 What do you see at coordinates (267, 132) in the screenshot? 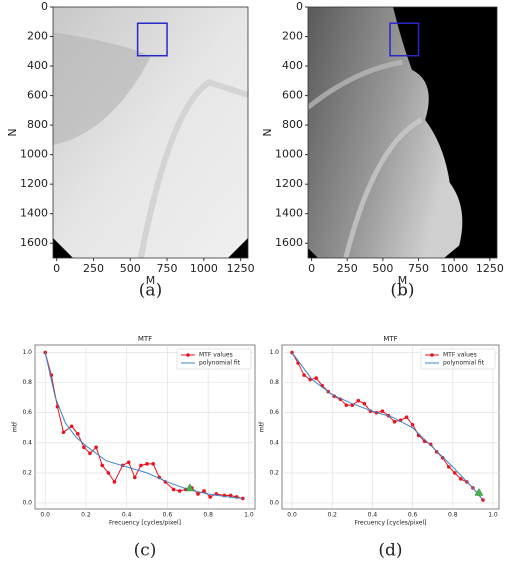
I see `y-axis-label: N` at bounding box center [267, 132].